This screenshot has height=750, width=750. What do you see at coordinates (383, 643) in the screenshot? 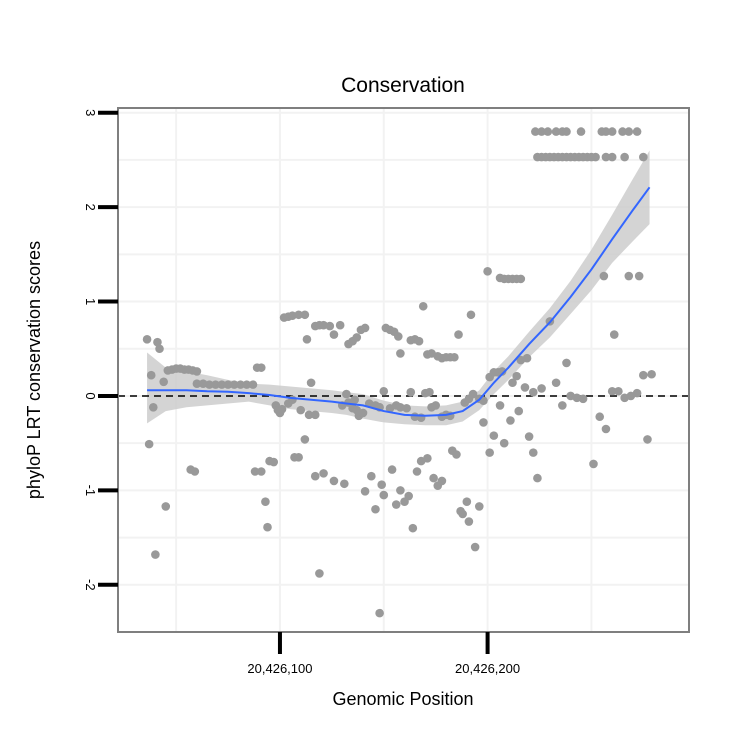
I see `x-axis-ticks` at bounding box center [383, 643].